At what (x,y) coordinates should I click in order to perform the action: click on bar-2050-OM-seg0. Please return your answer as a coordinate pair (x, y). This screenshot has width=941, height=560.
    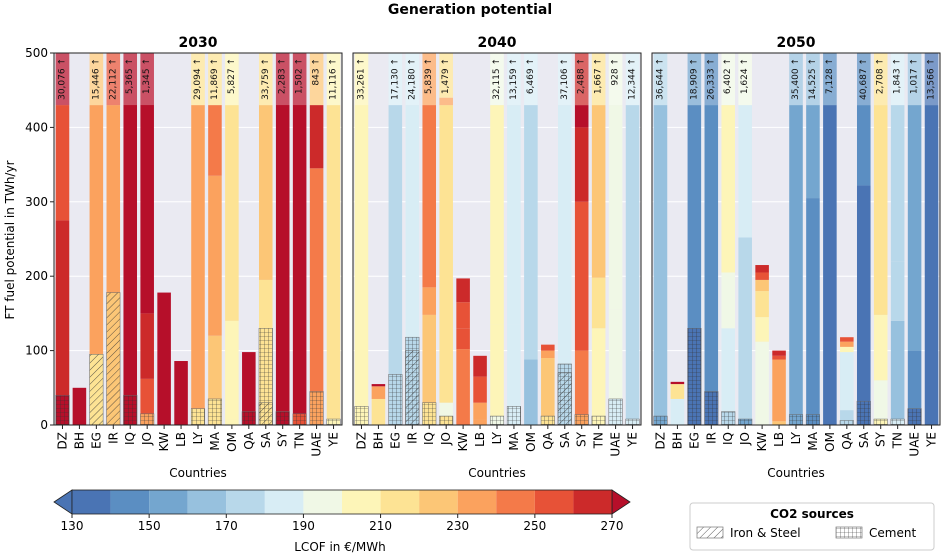
    Looking at the image, I should click on (830, 265).